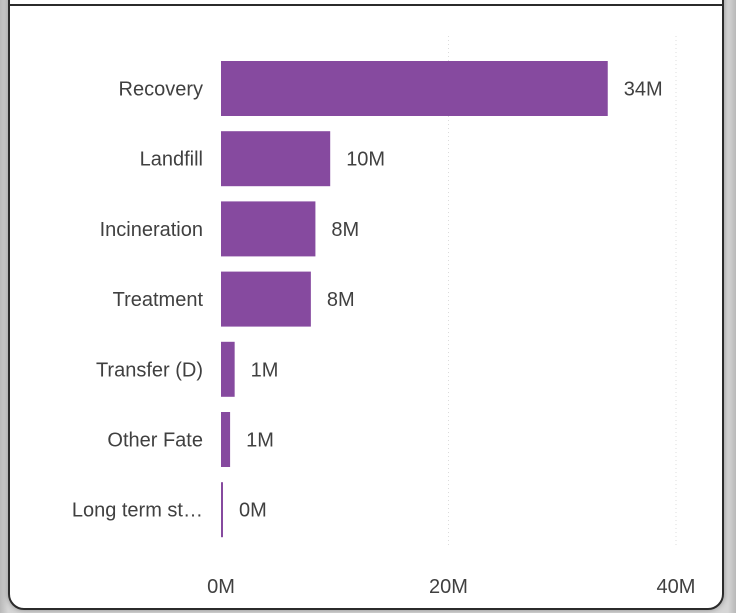 This screenshot has width=736, height=613. I want to click on category-label: Recovery, so click(161, 90).